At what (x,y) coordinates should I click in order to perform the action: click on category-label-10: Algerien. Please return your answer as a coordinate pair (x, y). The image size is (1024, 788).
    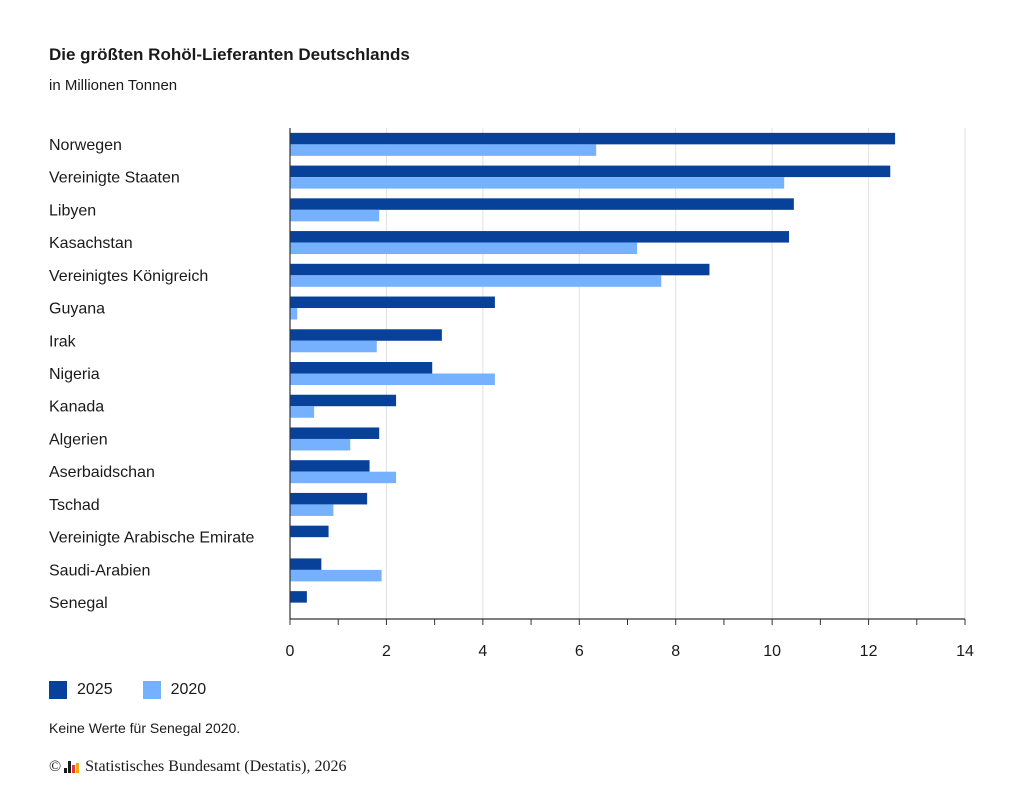
    Looking at the image, I should click on (78, 439).